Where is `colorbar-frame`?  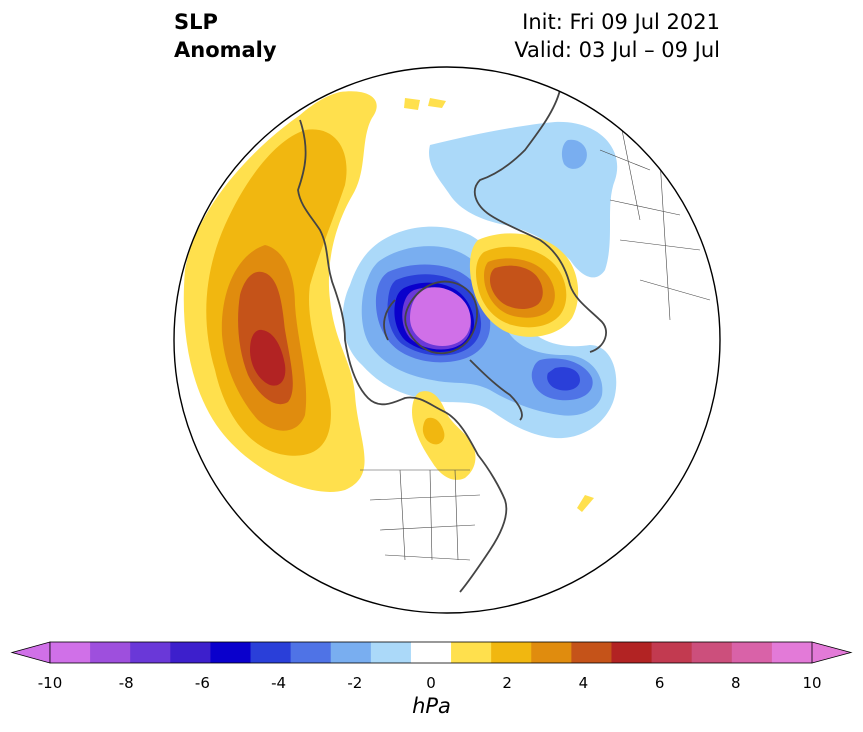 colorbar-frame is located at coordinates (431, 652).